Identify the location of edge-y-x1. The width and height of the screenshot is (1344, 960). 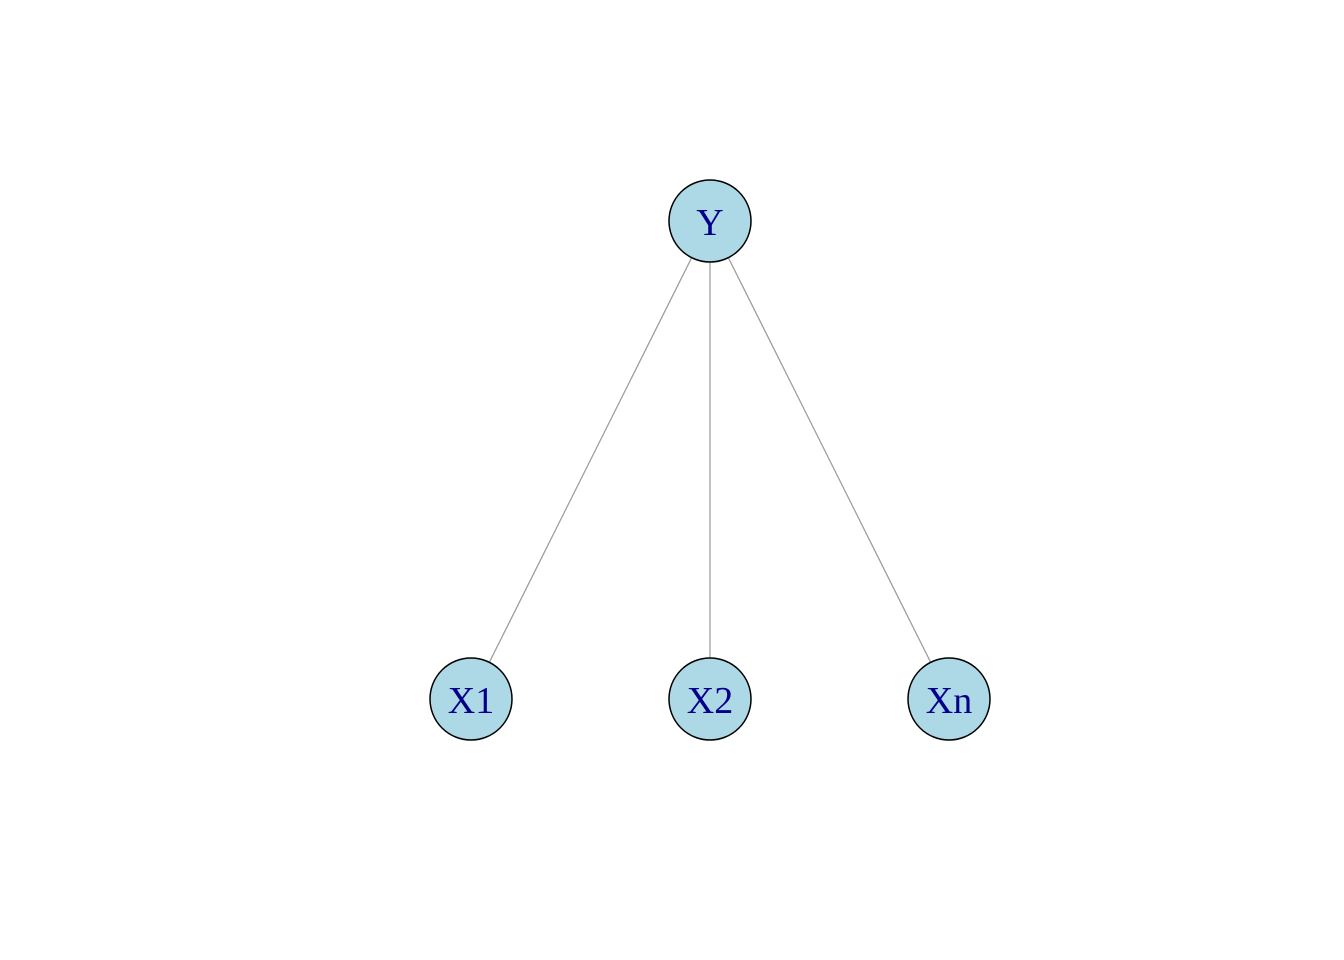
(590, 460).